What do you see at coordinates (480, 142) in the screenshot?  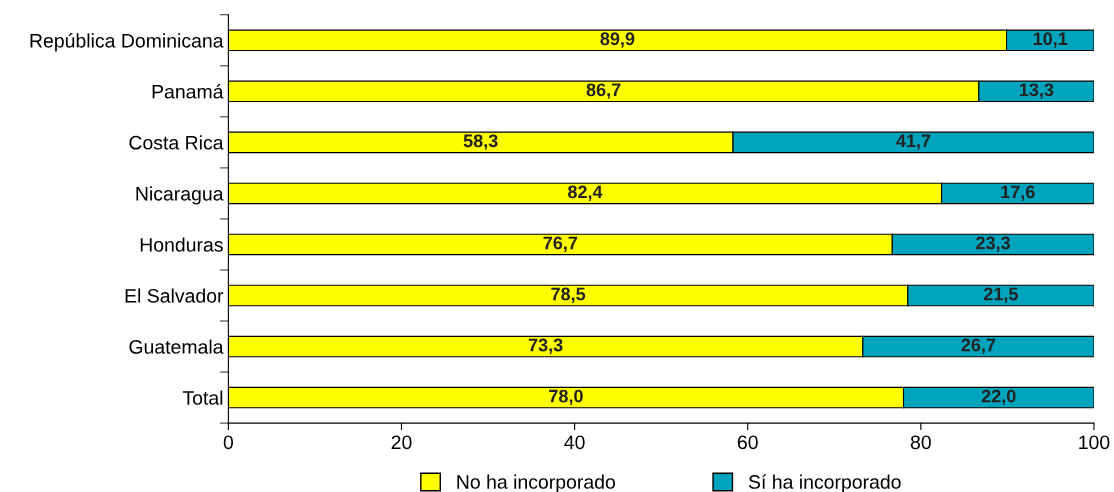 I see `data-label: 58,3` at bounding box center [480, 142].